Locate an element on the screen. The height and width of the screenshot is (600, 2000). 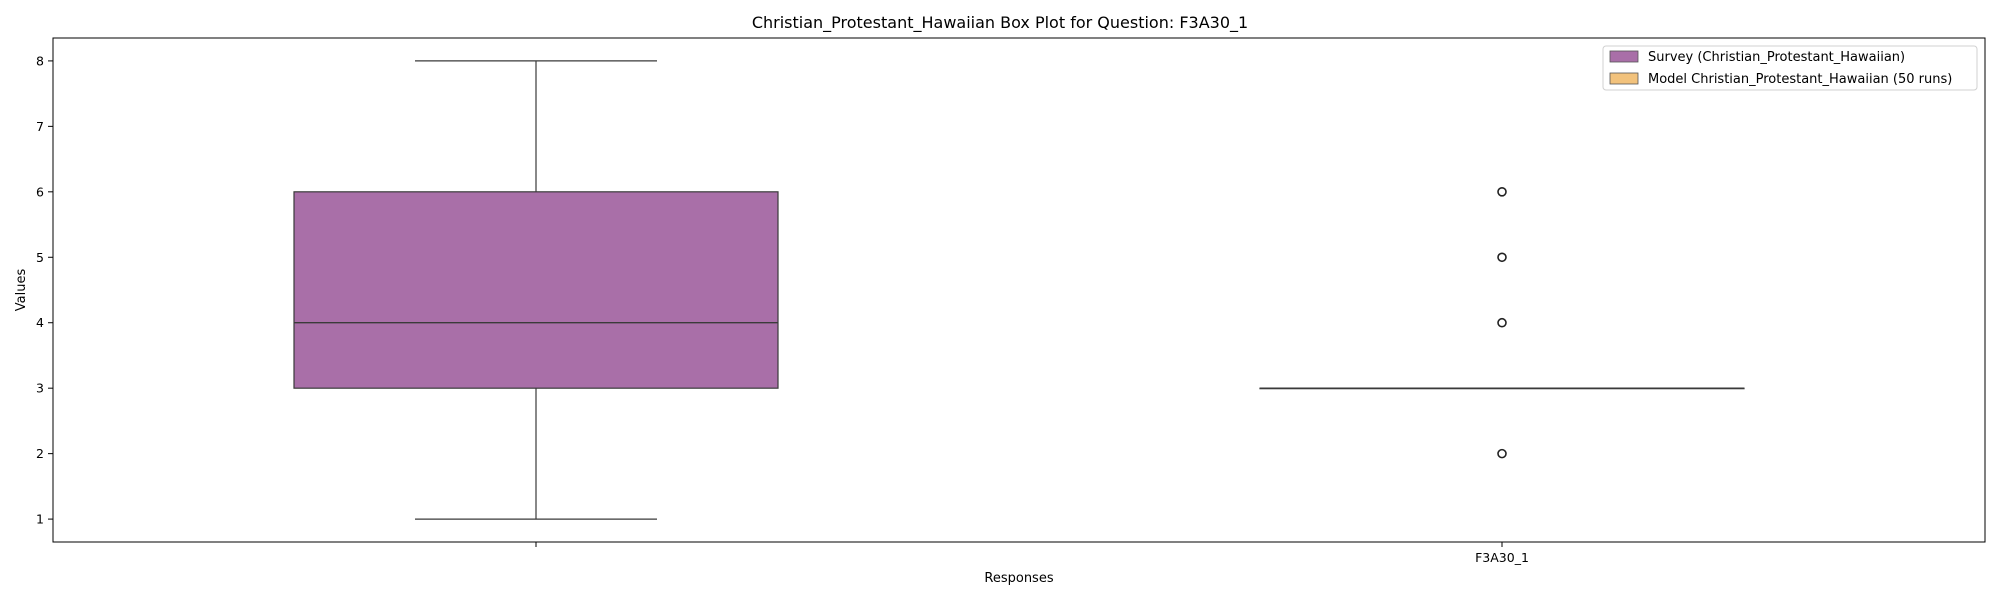
legend-label-survey: Survey (Christian_Protestant_Hawaiian) is located at coordinates (1776, 57).